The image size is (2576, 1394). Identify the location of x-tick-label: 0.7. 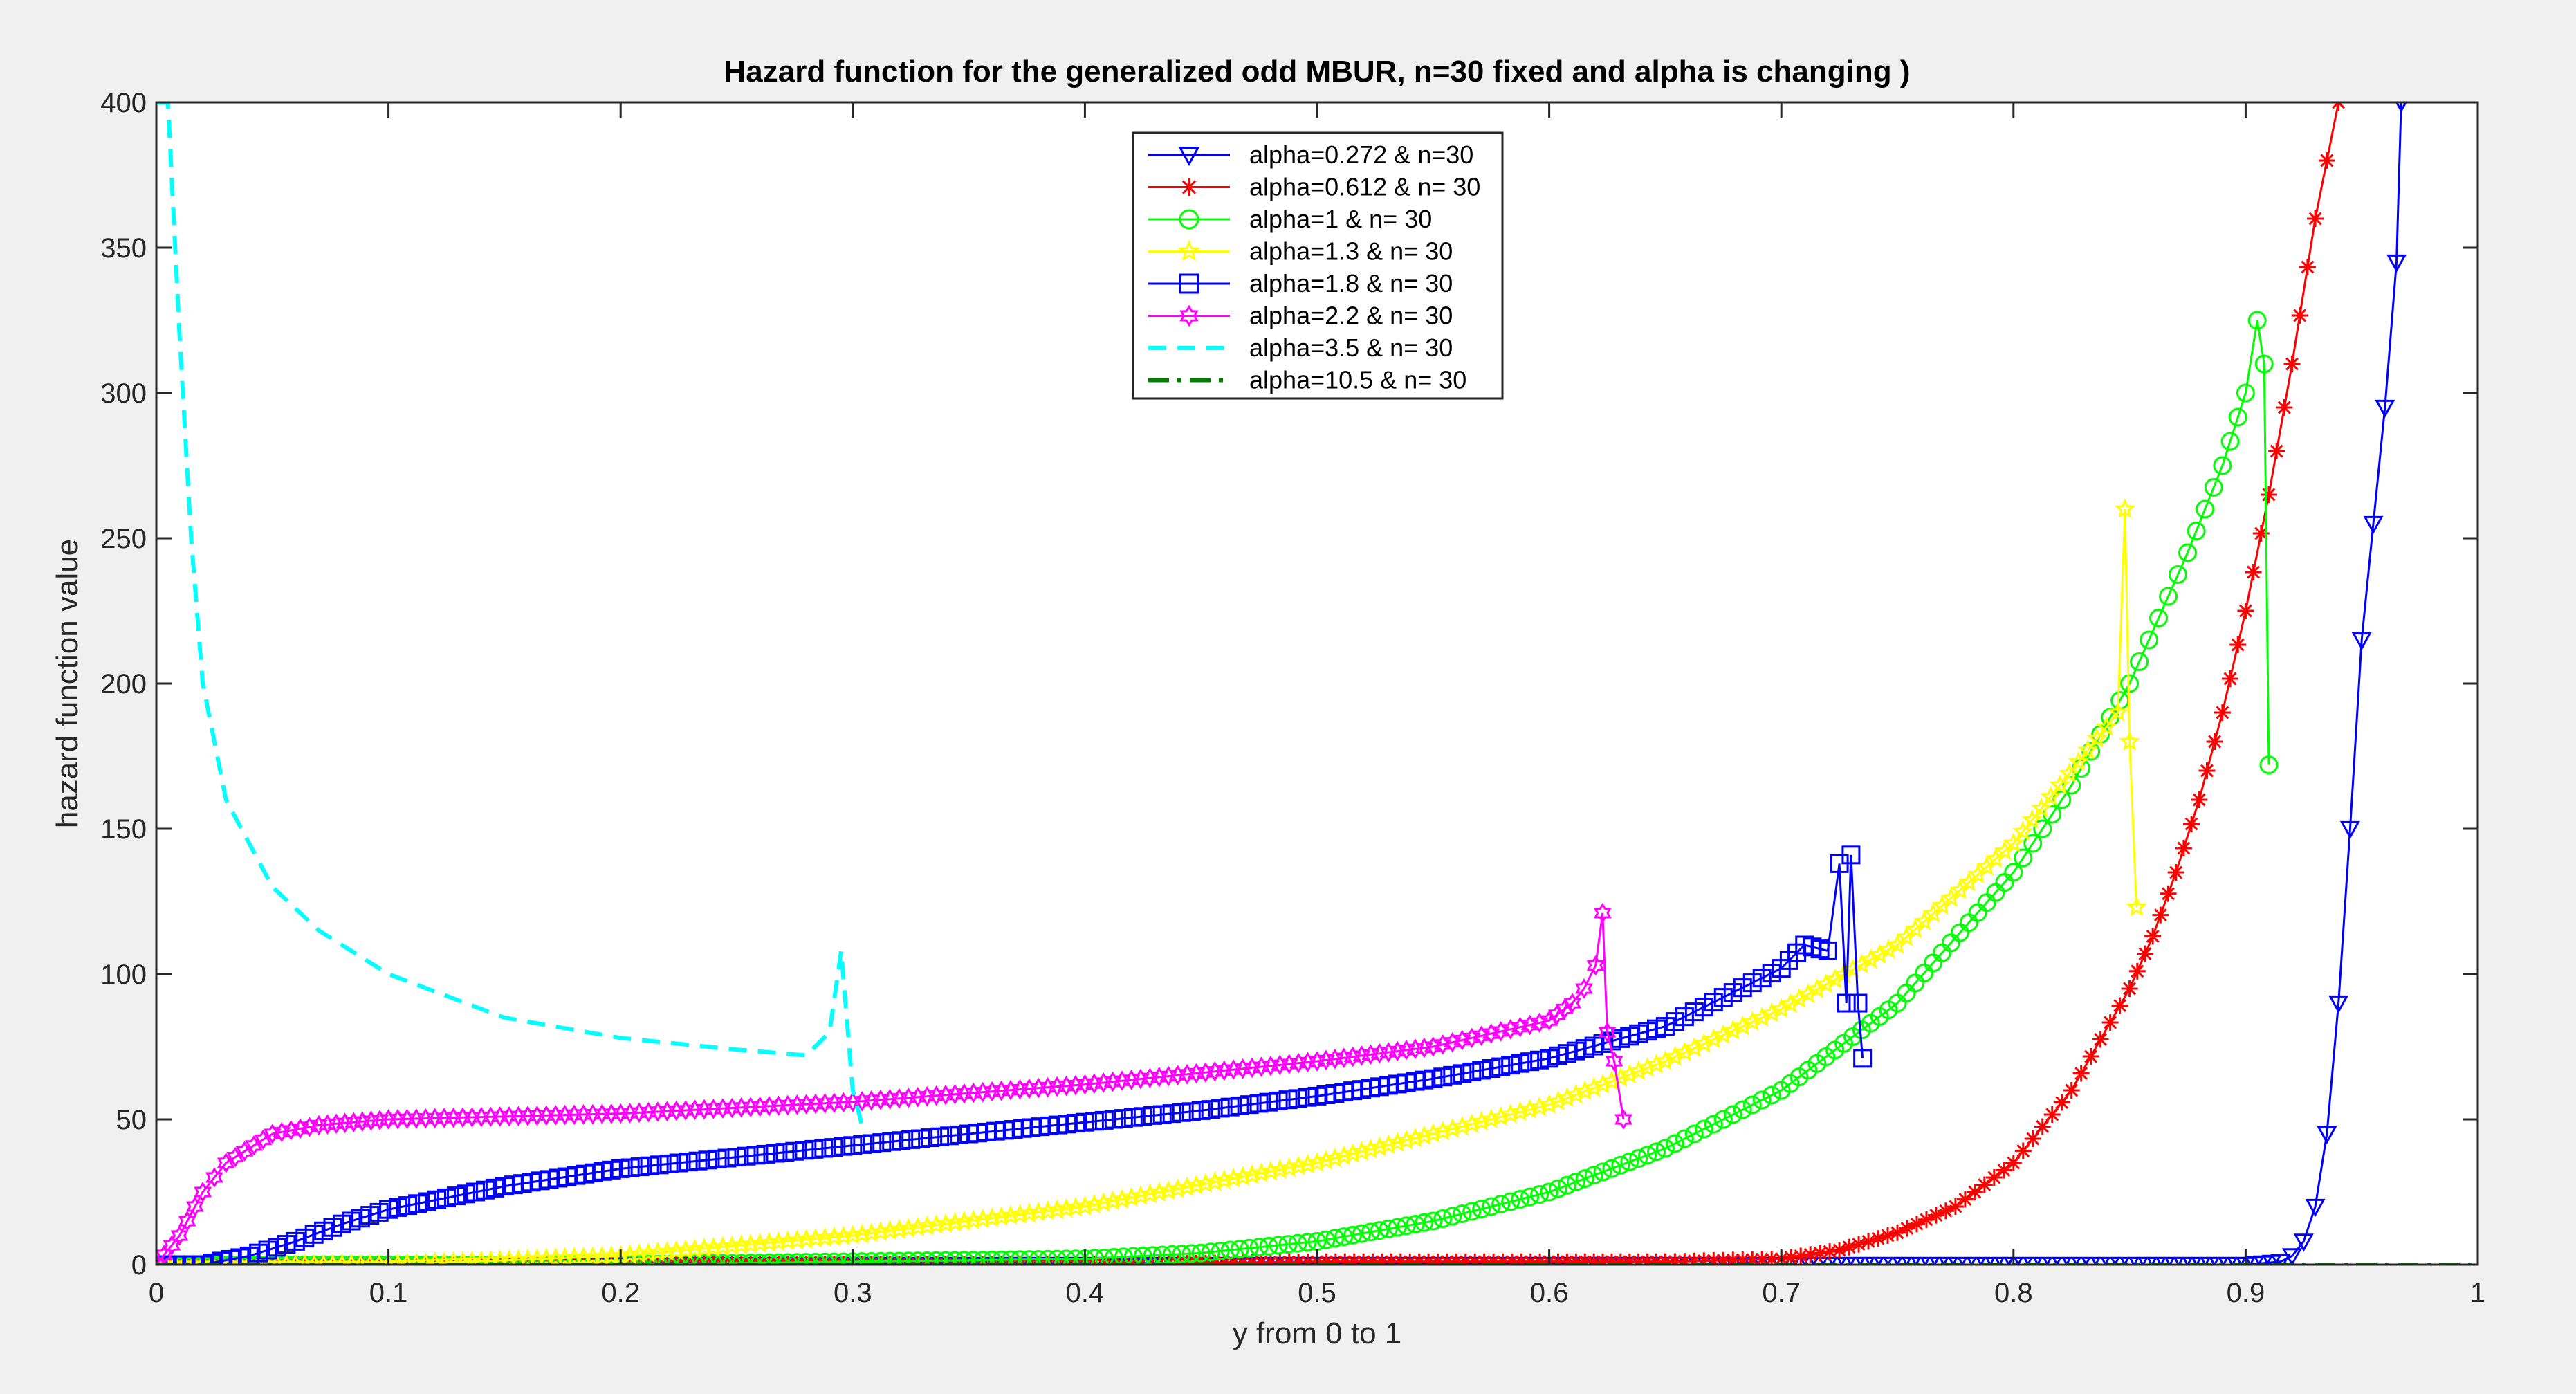
(1781, 1293).